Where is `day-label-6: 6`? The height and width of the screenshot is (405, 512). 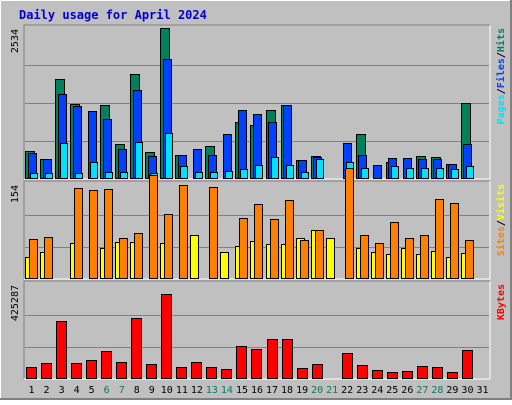
day-label-6: 6 is located at coordinates (107, 390).